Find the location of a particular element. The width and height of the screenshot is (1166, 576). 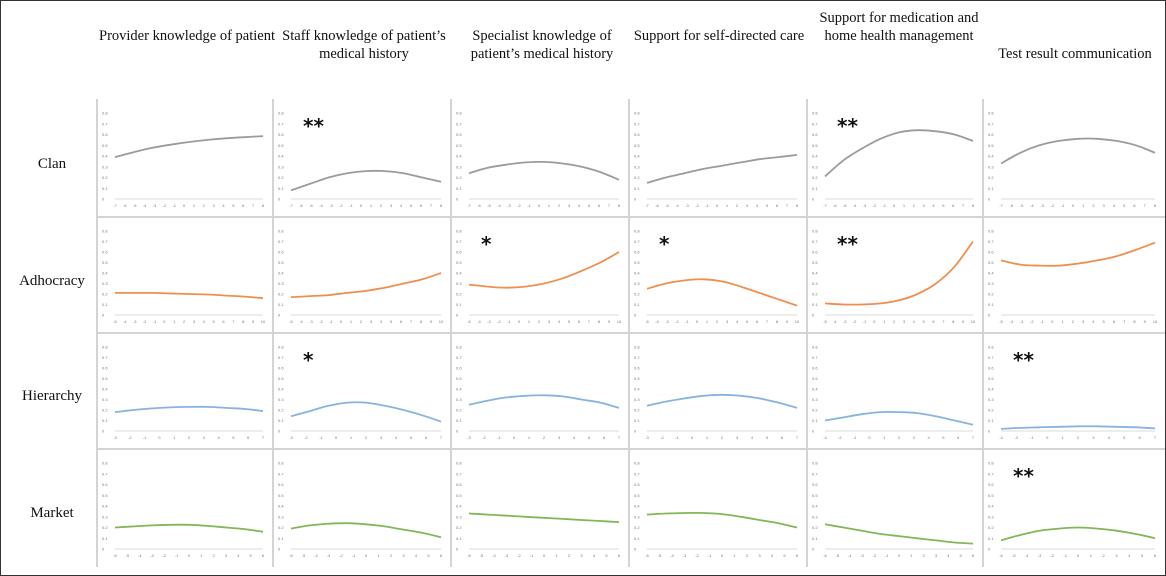

x-tick-label: 10 is located at coordinates (1155, 321).